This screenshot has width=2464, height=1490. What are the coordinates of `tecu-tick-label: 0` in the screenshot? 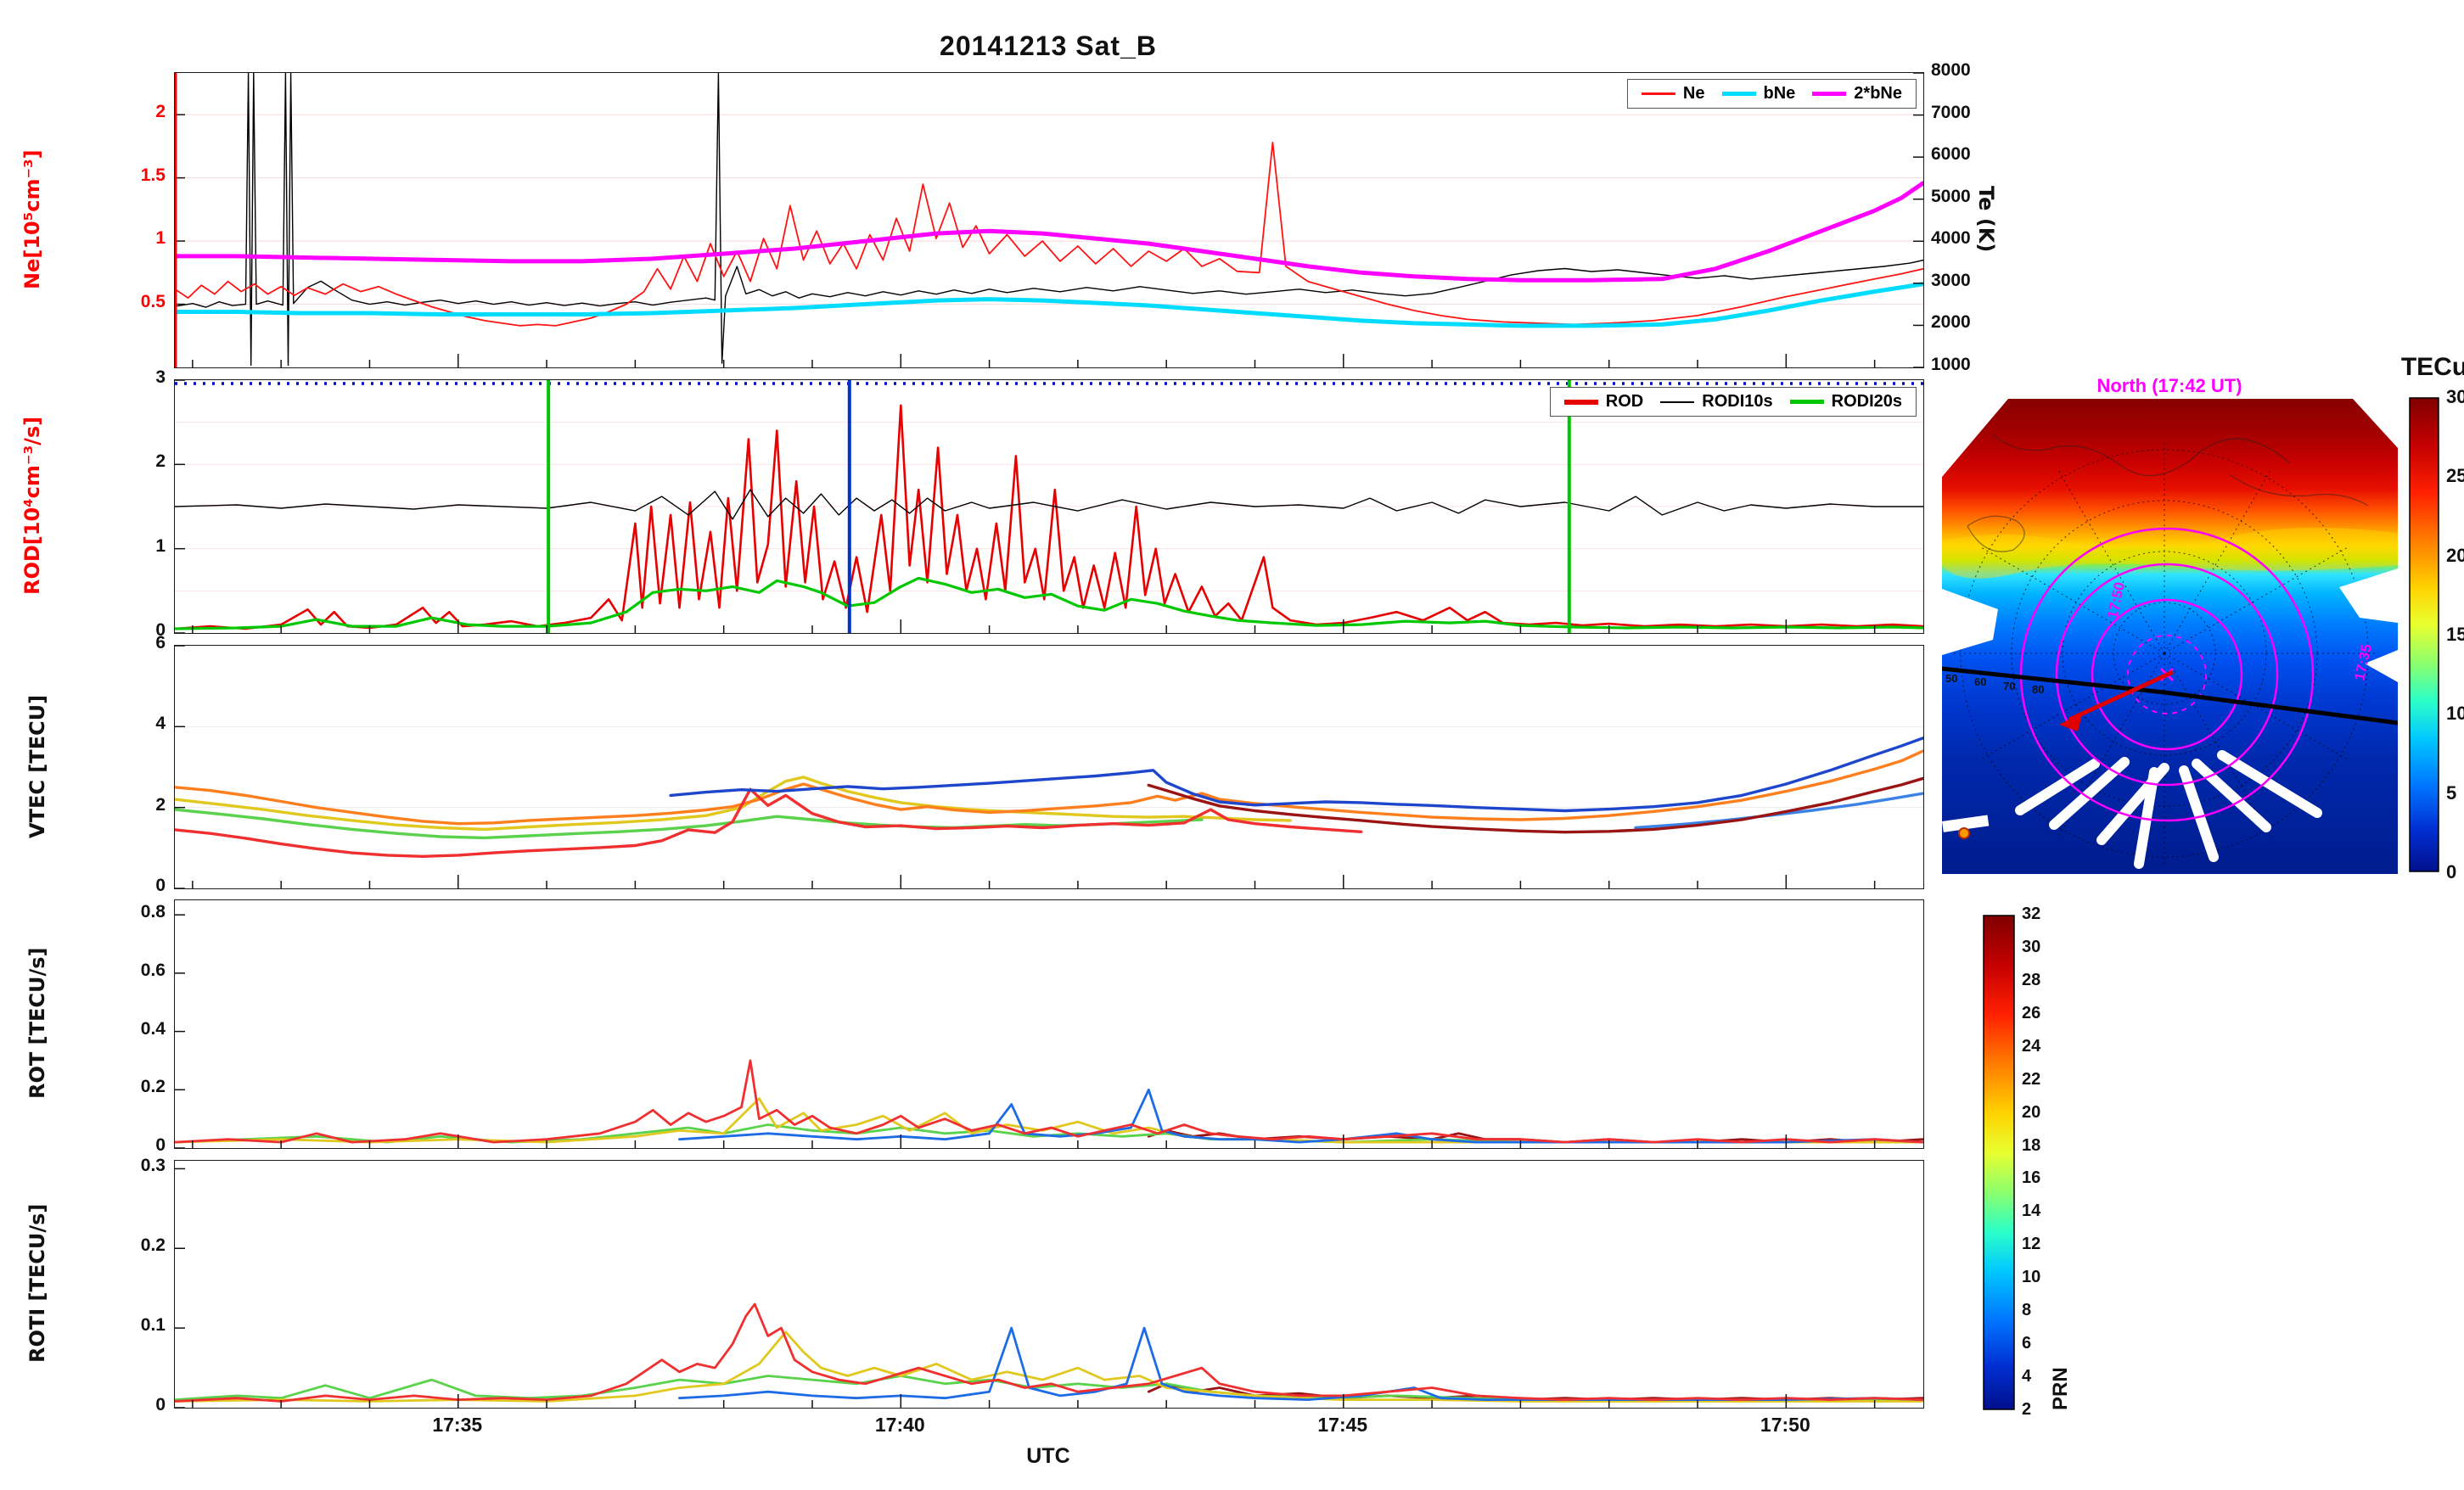 It's located at (2451, 871).